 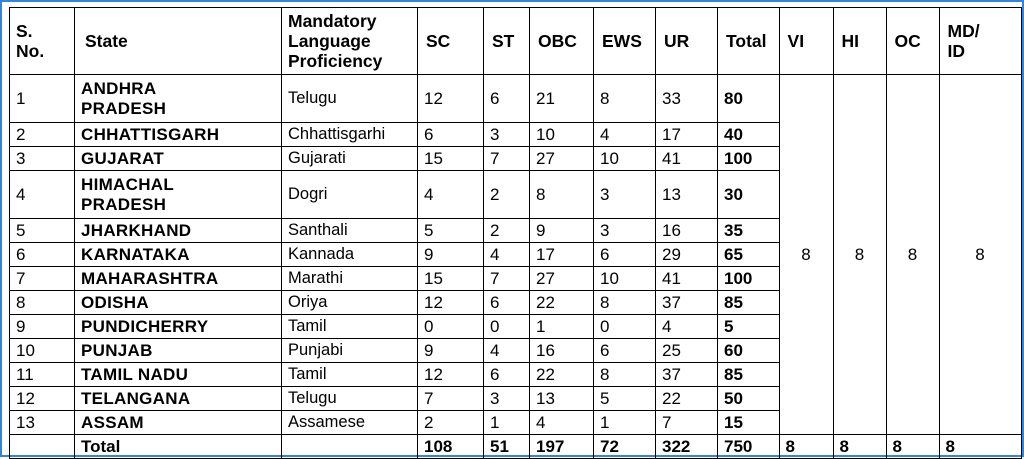 I want to click on cell-ews: 5, so click(x=624, y=398).